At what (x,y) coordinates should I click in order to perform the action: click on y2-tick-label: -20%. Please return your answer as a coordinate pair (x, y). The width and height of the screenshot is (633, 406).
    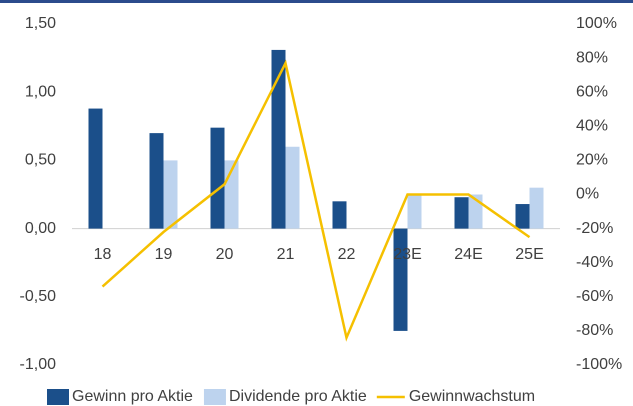
    Looking at the image, I should click on (594, 228).